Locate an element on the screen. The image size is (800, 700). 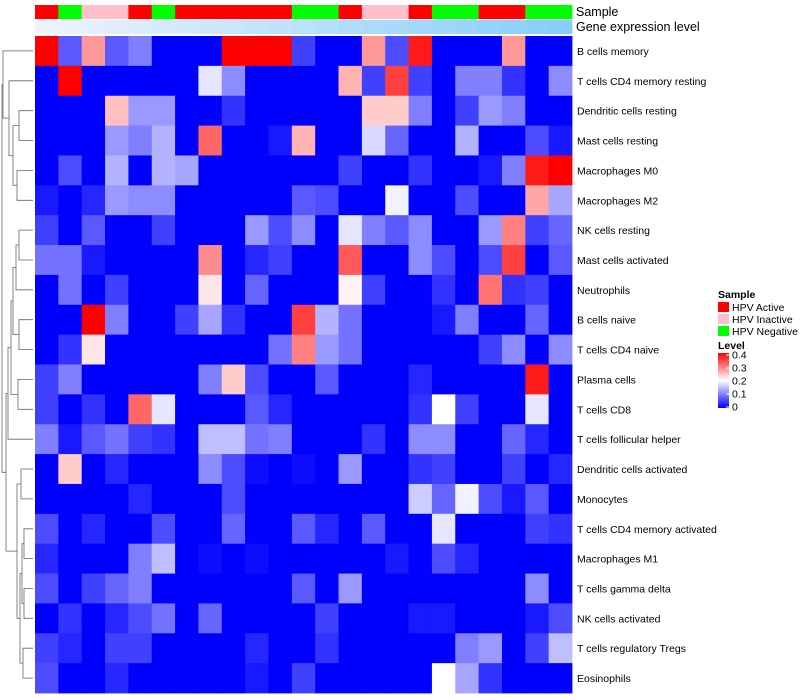
row-label: T cells follicular helper is located at coordinates (629, 440).